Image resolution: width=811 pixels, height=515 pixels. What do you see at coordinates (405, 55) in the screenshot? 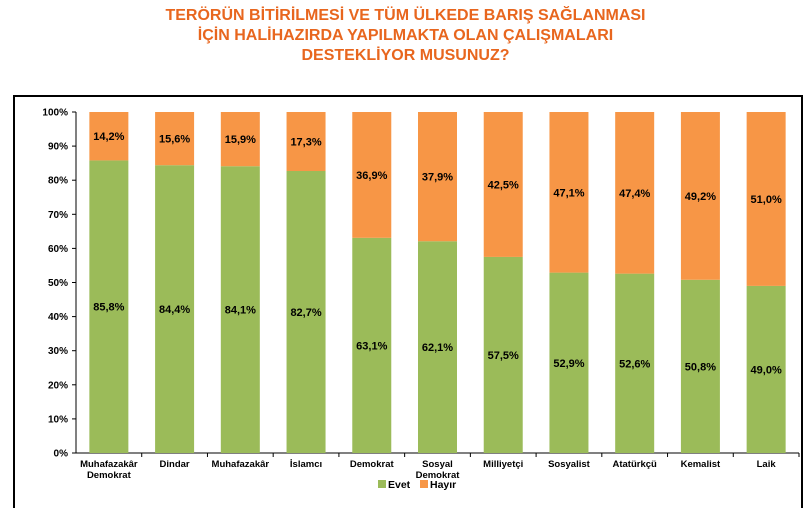
I see `title-line-3: DESTEKLİYOR MUSUNUZ?` at bounding box center [405, 55].